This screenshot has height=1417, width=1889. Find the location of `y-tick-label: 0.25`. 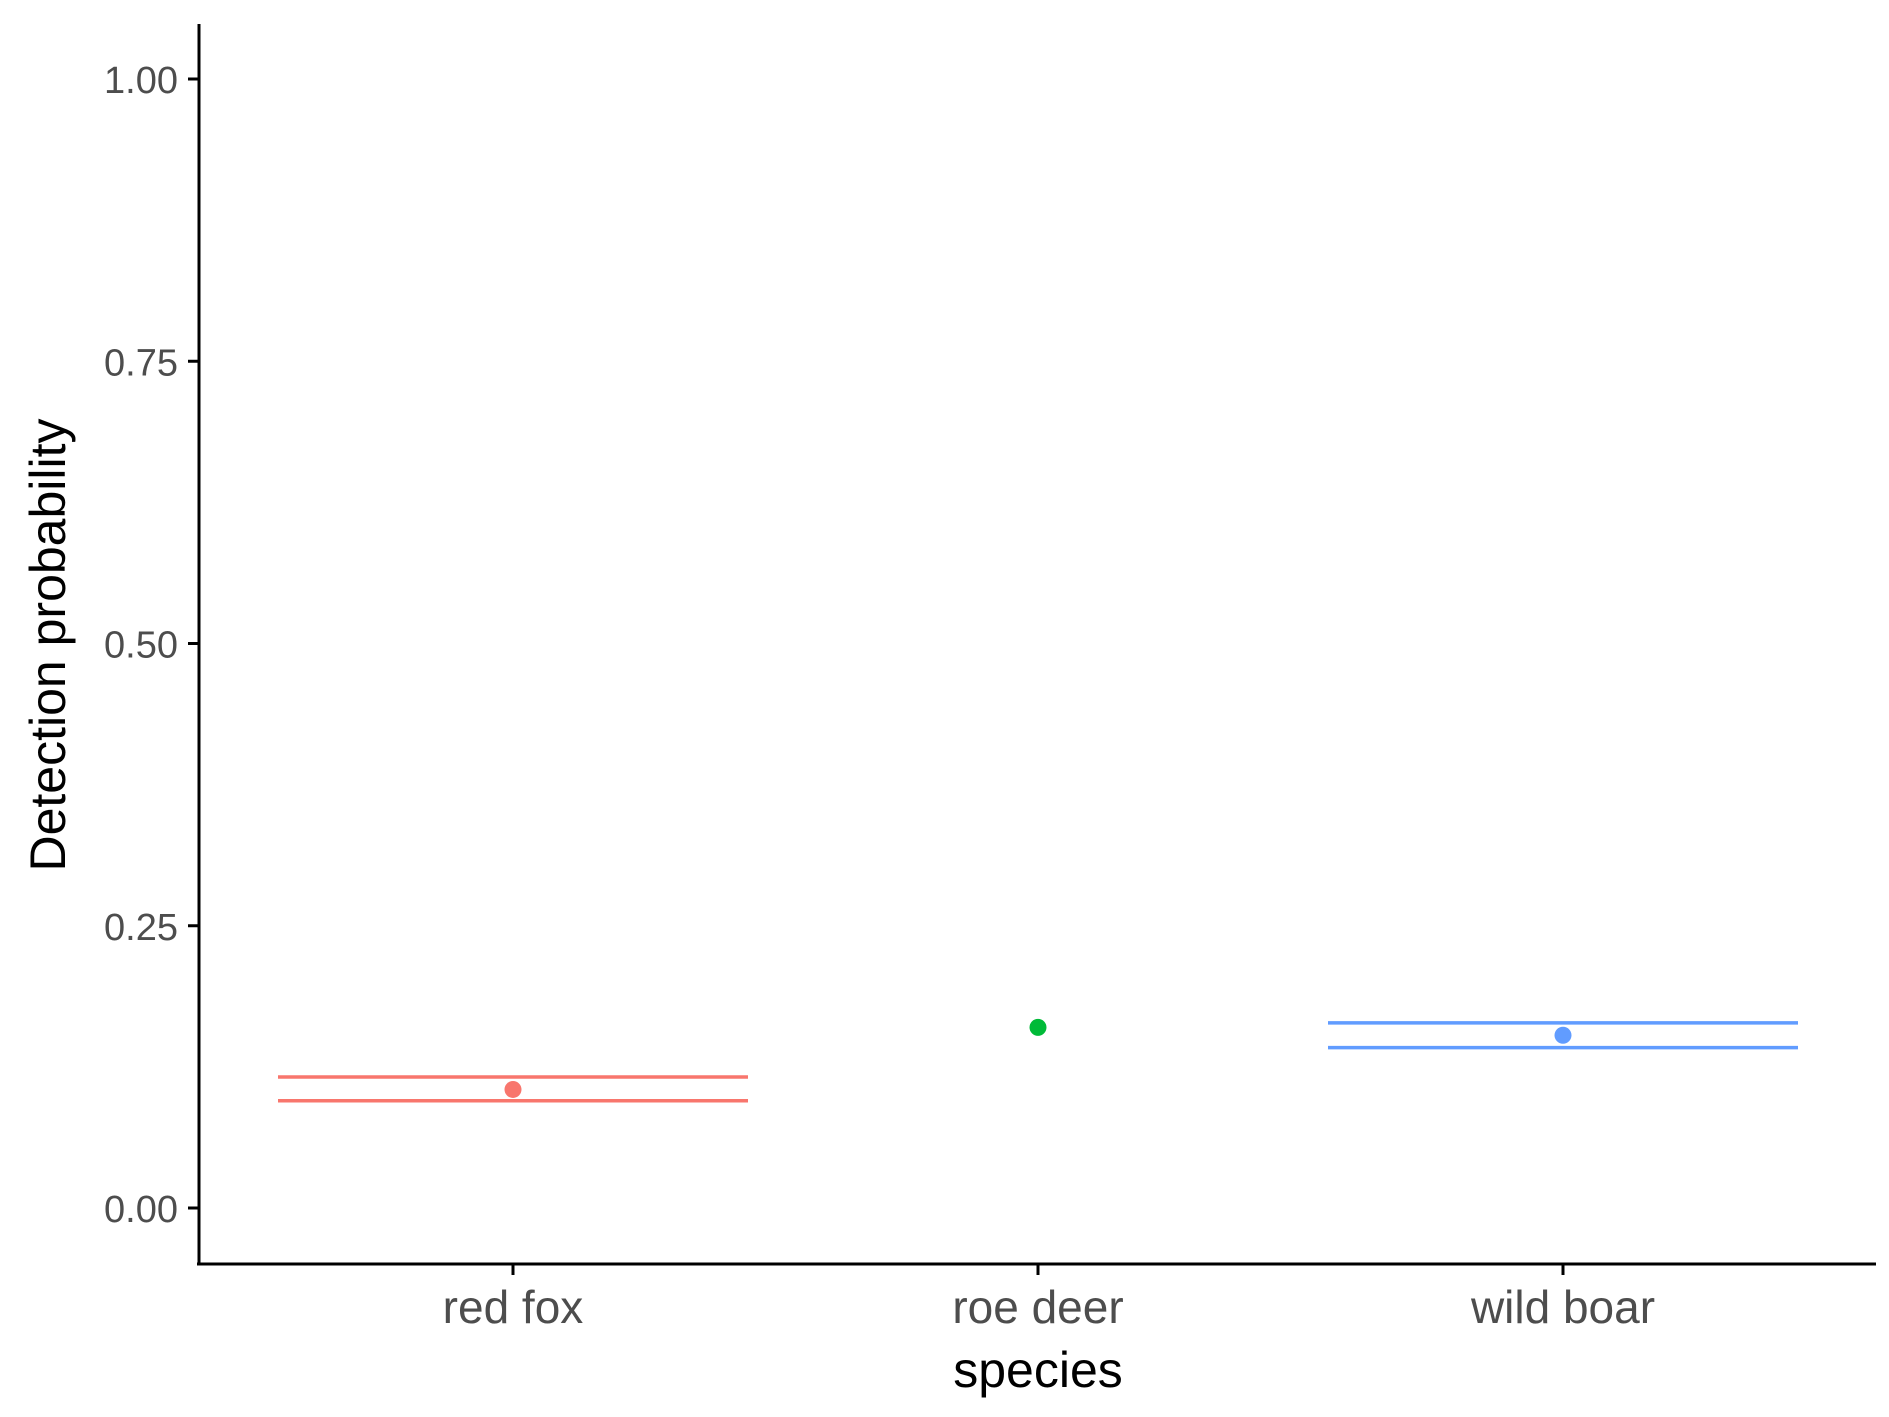

y-tick-label: 0.25 is located at coordinates (141, 928).